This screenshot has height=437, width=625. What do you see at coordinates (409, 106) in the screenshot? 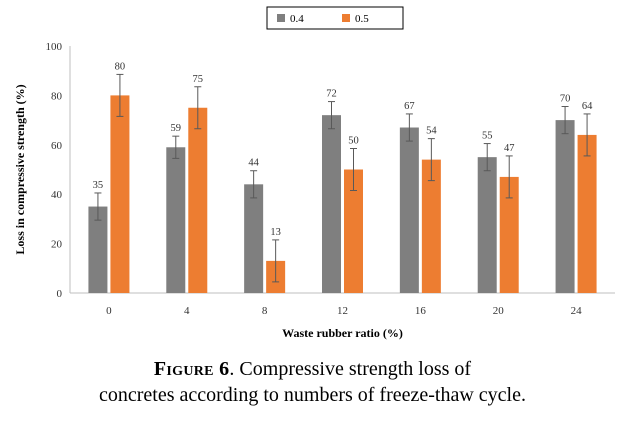
I see `data-label: 67` at bounding box center [409, 106].